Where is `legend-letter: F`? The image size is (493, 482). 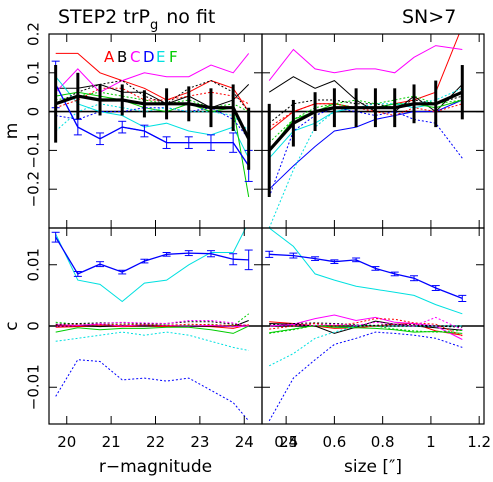 legend-letter: F is located at coordinates (173, 57).